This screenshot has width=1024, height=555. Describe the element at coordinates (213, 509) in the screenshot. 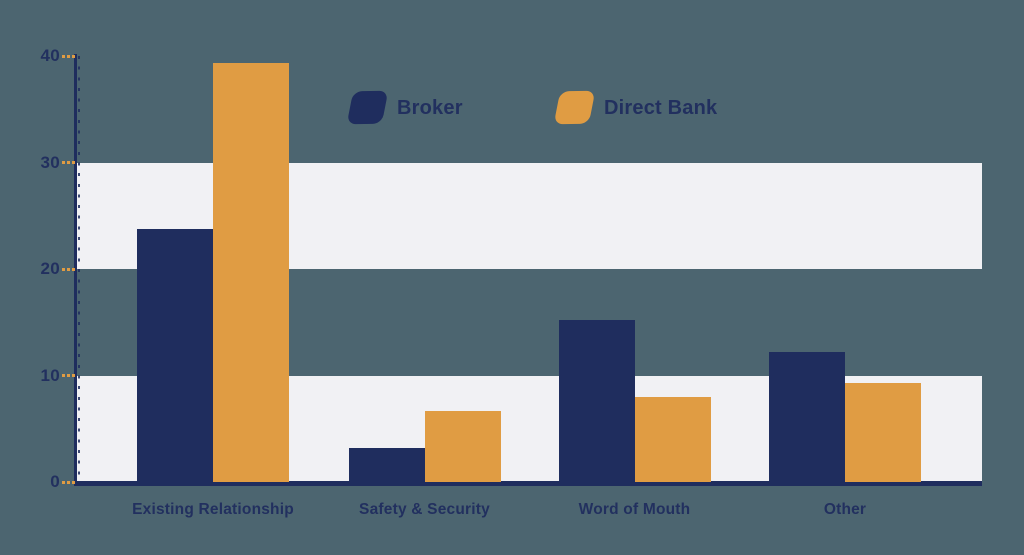

I see `x-axis-category-label: Existing Relationship` at that location.